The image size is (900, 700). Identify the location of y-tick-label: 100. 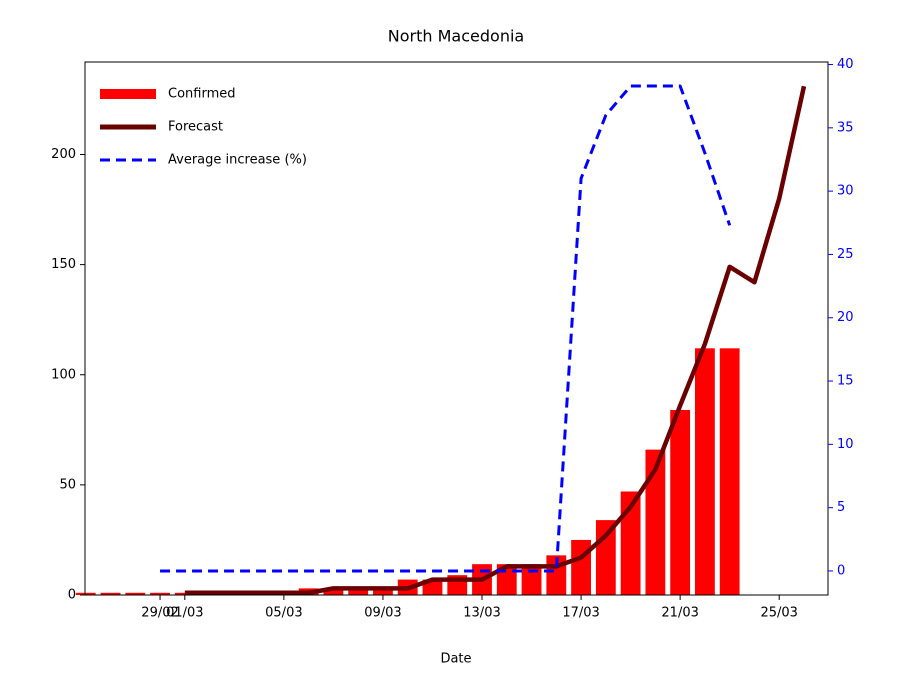
(63, 374).